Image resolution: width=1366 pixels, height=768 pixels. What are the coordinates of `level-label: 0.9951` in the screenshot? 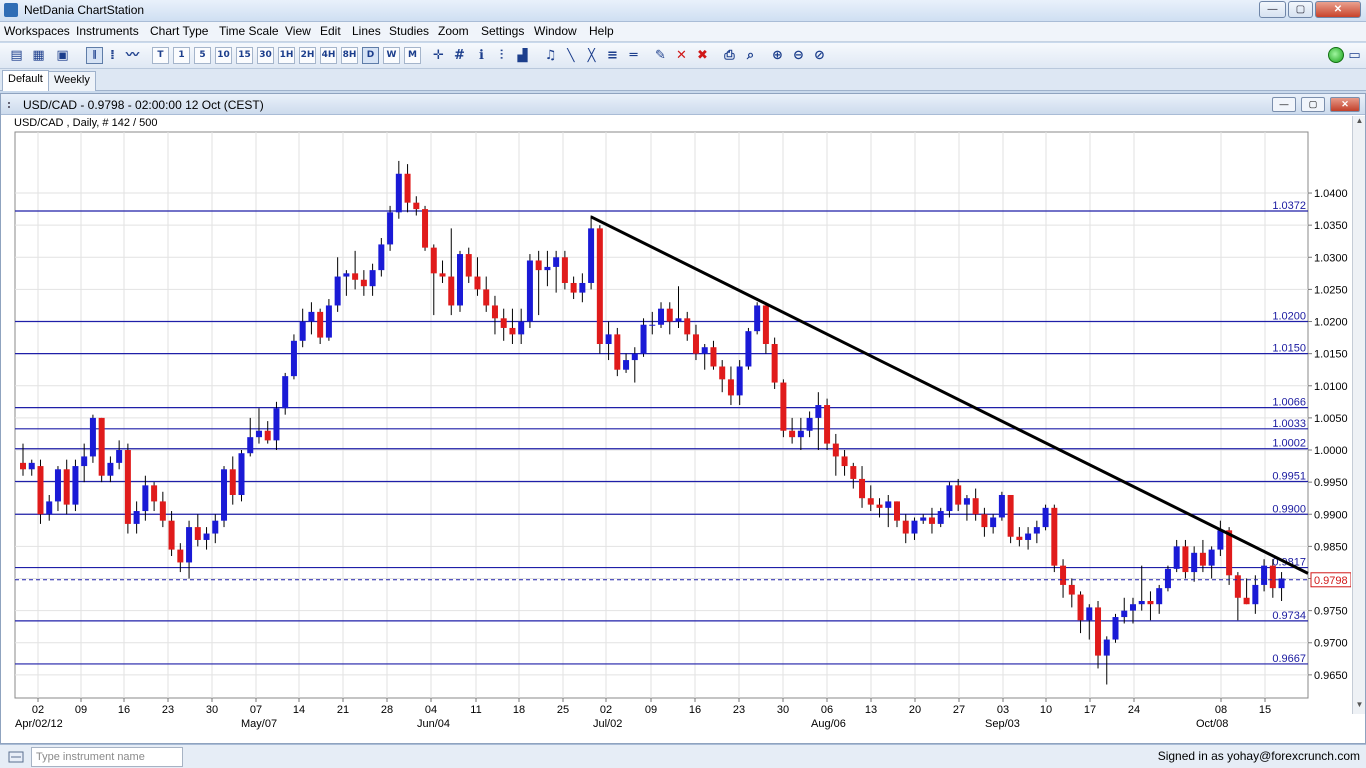 It's located at (1289, 476).